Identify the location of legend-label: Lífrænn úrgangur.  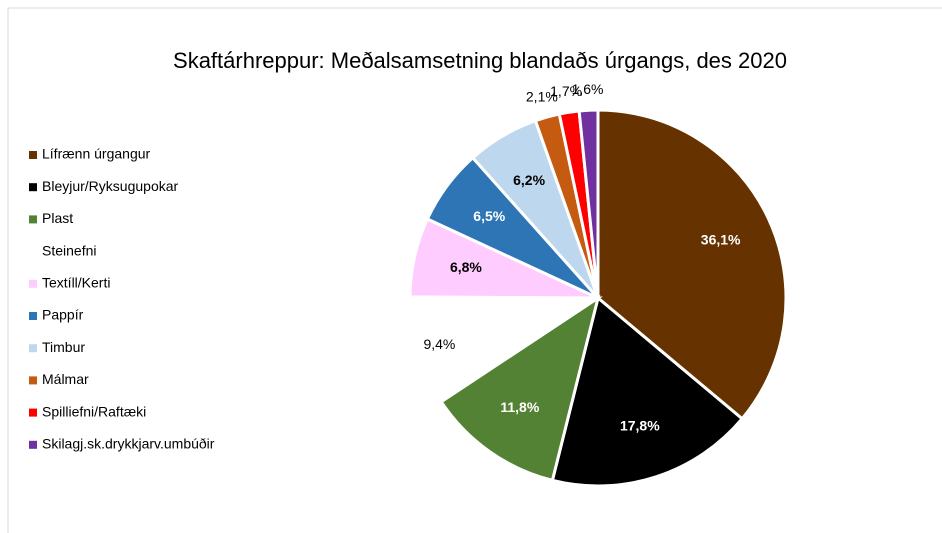
(96, 154).